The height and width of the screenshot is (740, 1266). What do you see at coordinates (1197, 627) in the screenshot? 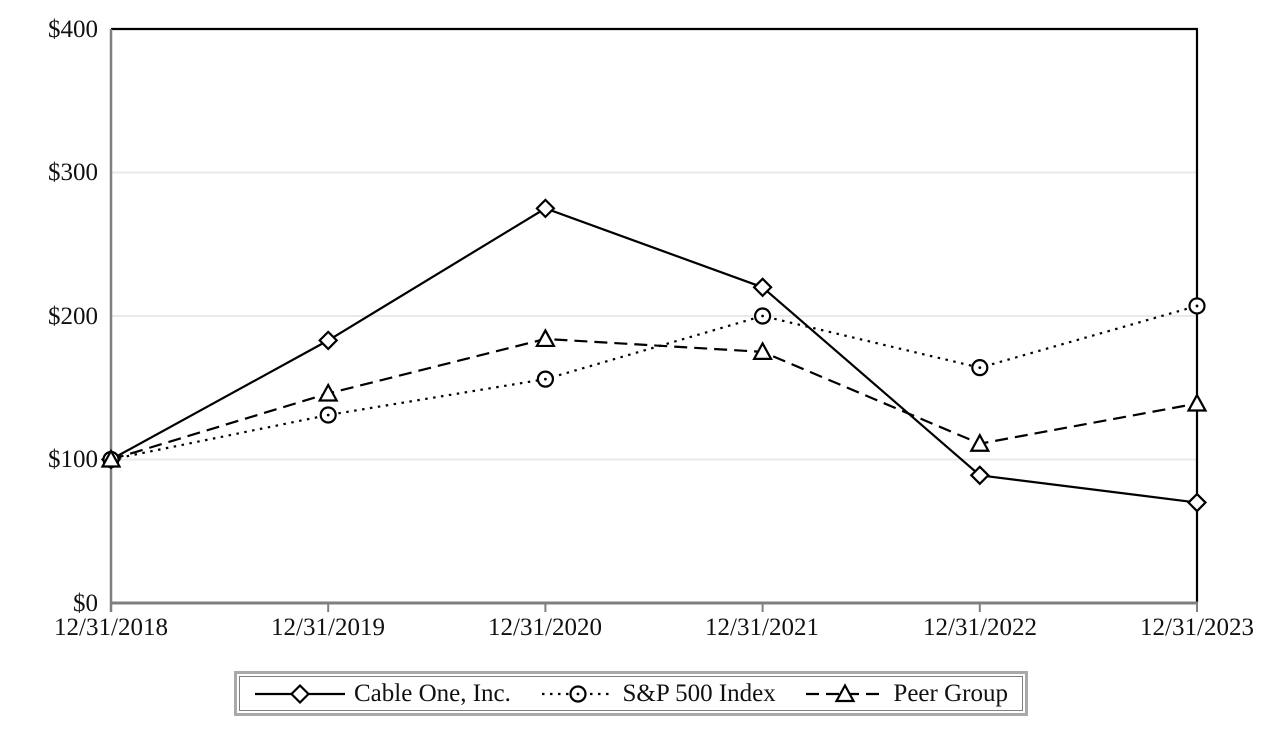
I see `x-axis-label: 12/31/2023` at bounding box center [1197, 627].